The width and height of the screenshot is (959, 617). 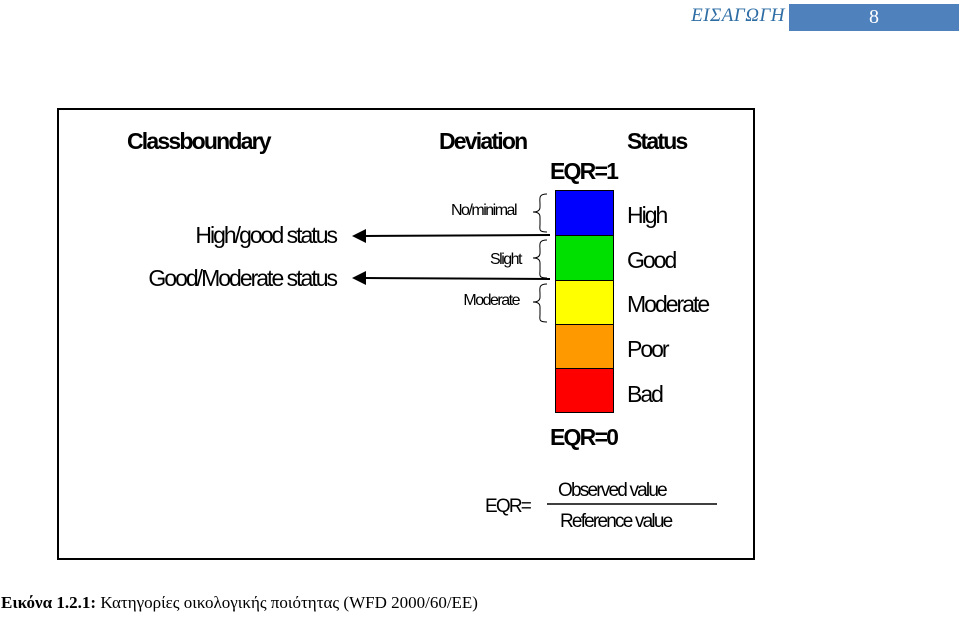 What do you see at coordinates (584, 258) in the screenshot?
I see `status-bar-good` at bounding box center [584, 258].